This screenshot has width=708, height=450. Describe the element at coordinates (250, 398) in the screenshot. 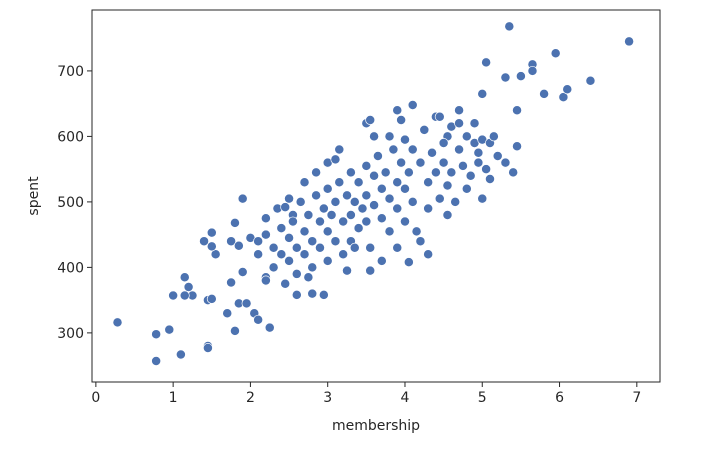

I see `x-tick-label: 2` at that location.